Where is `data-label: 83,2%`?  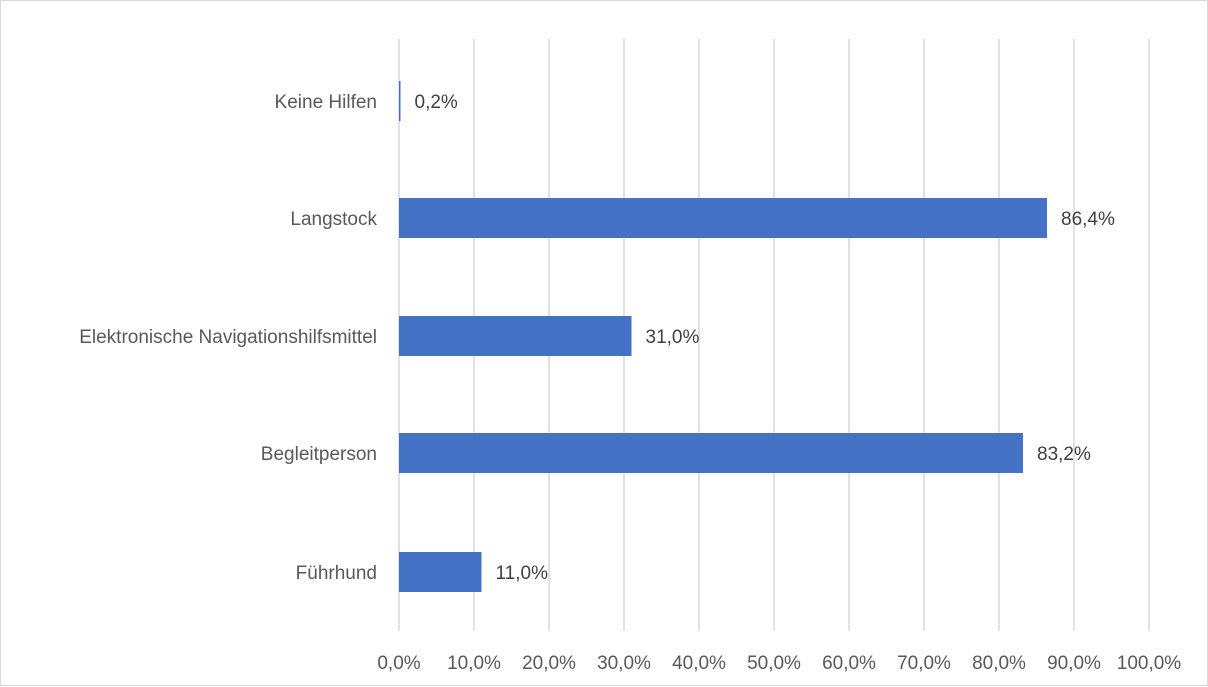 data-label: 83,2% is located at coordinates (1064, 454).